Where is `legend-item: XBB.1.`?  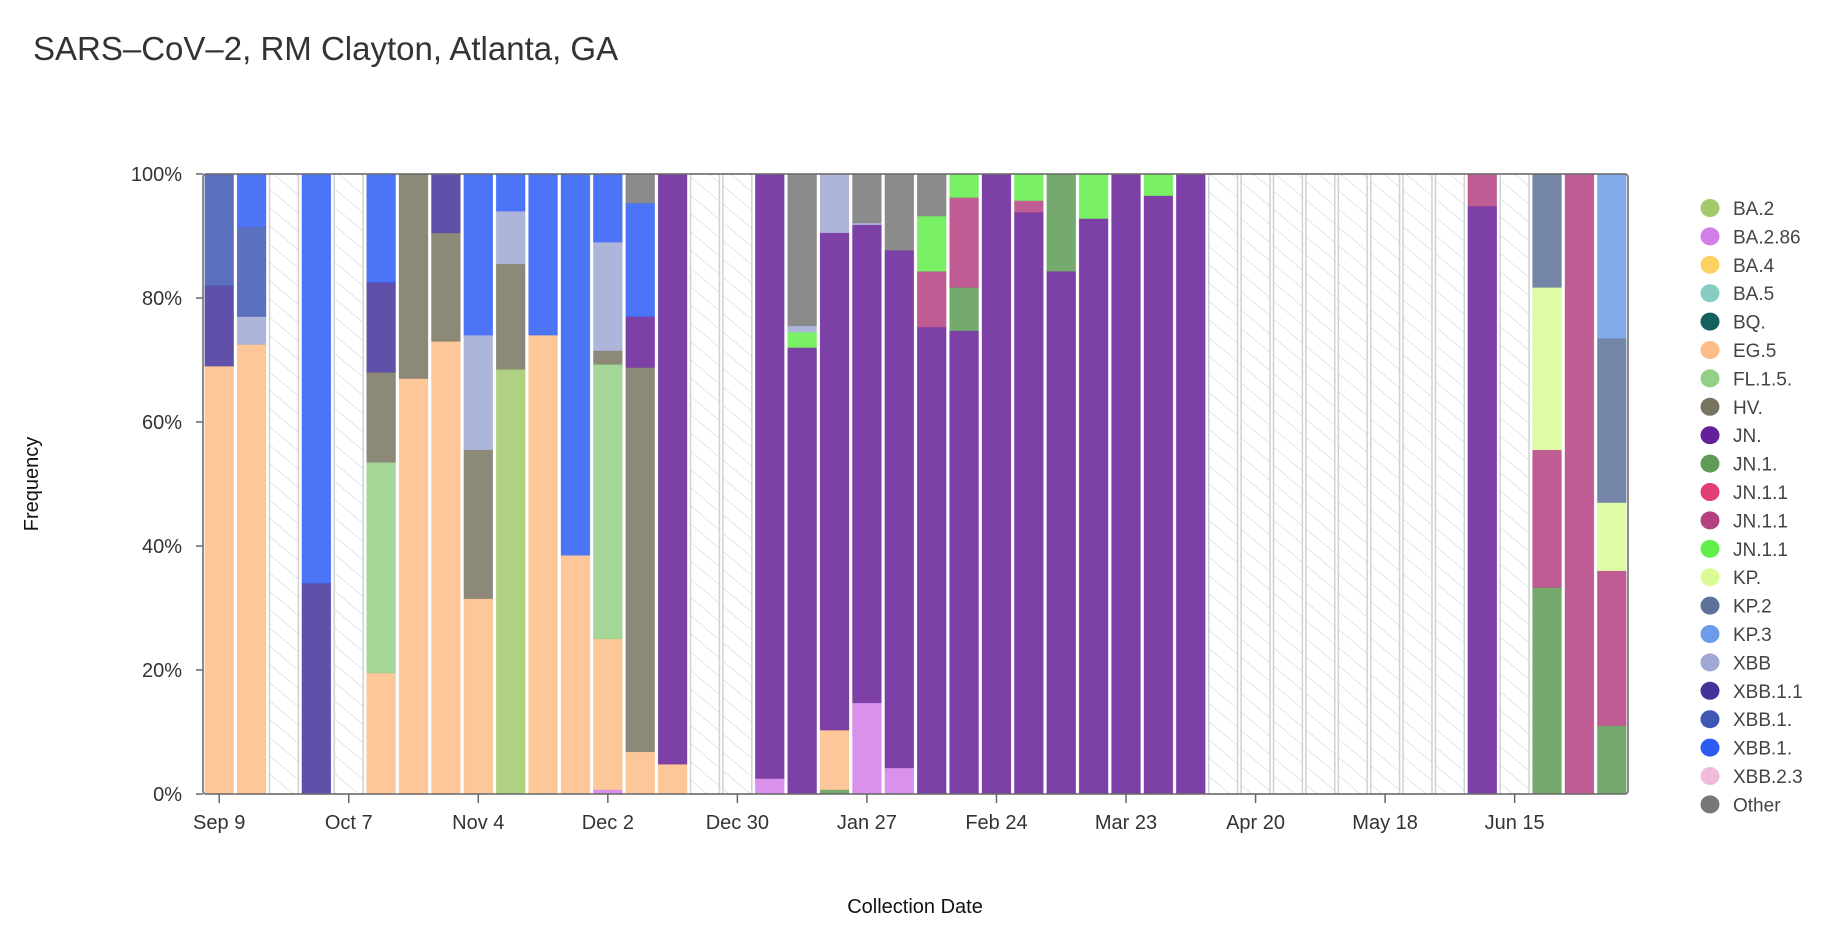 legend-item: XBB.1. is located at coordinates (1746, 749).